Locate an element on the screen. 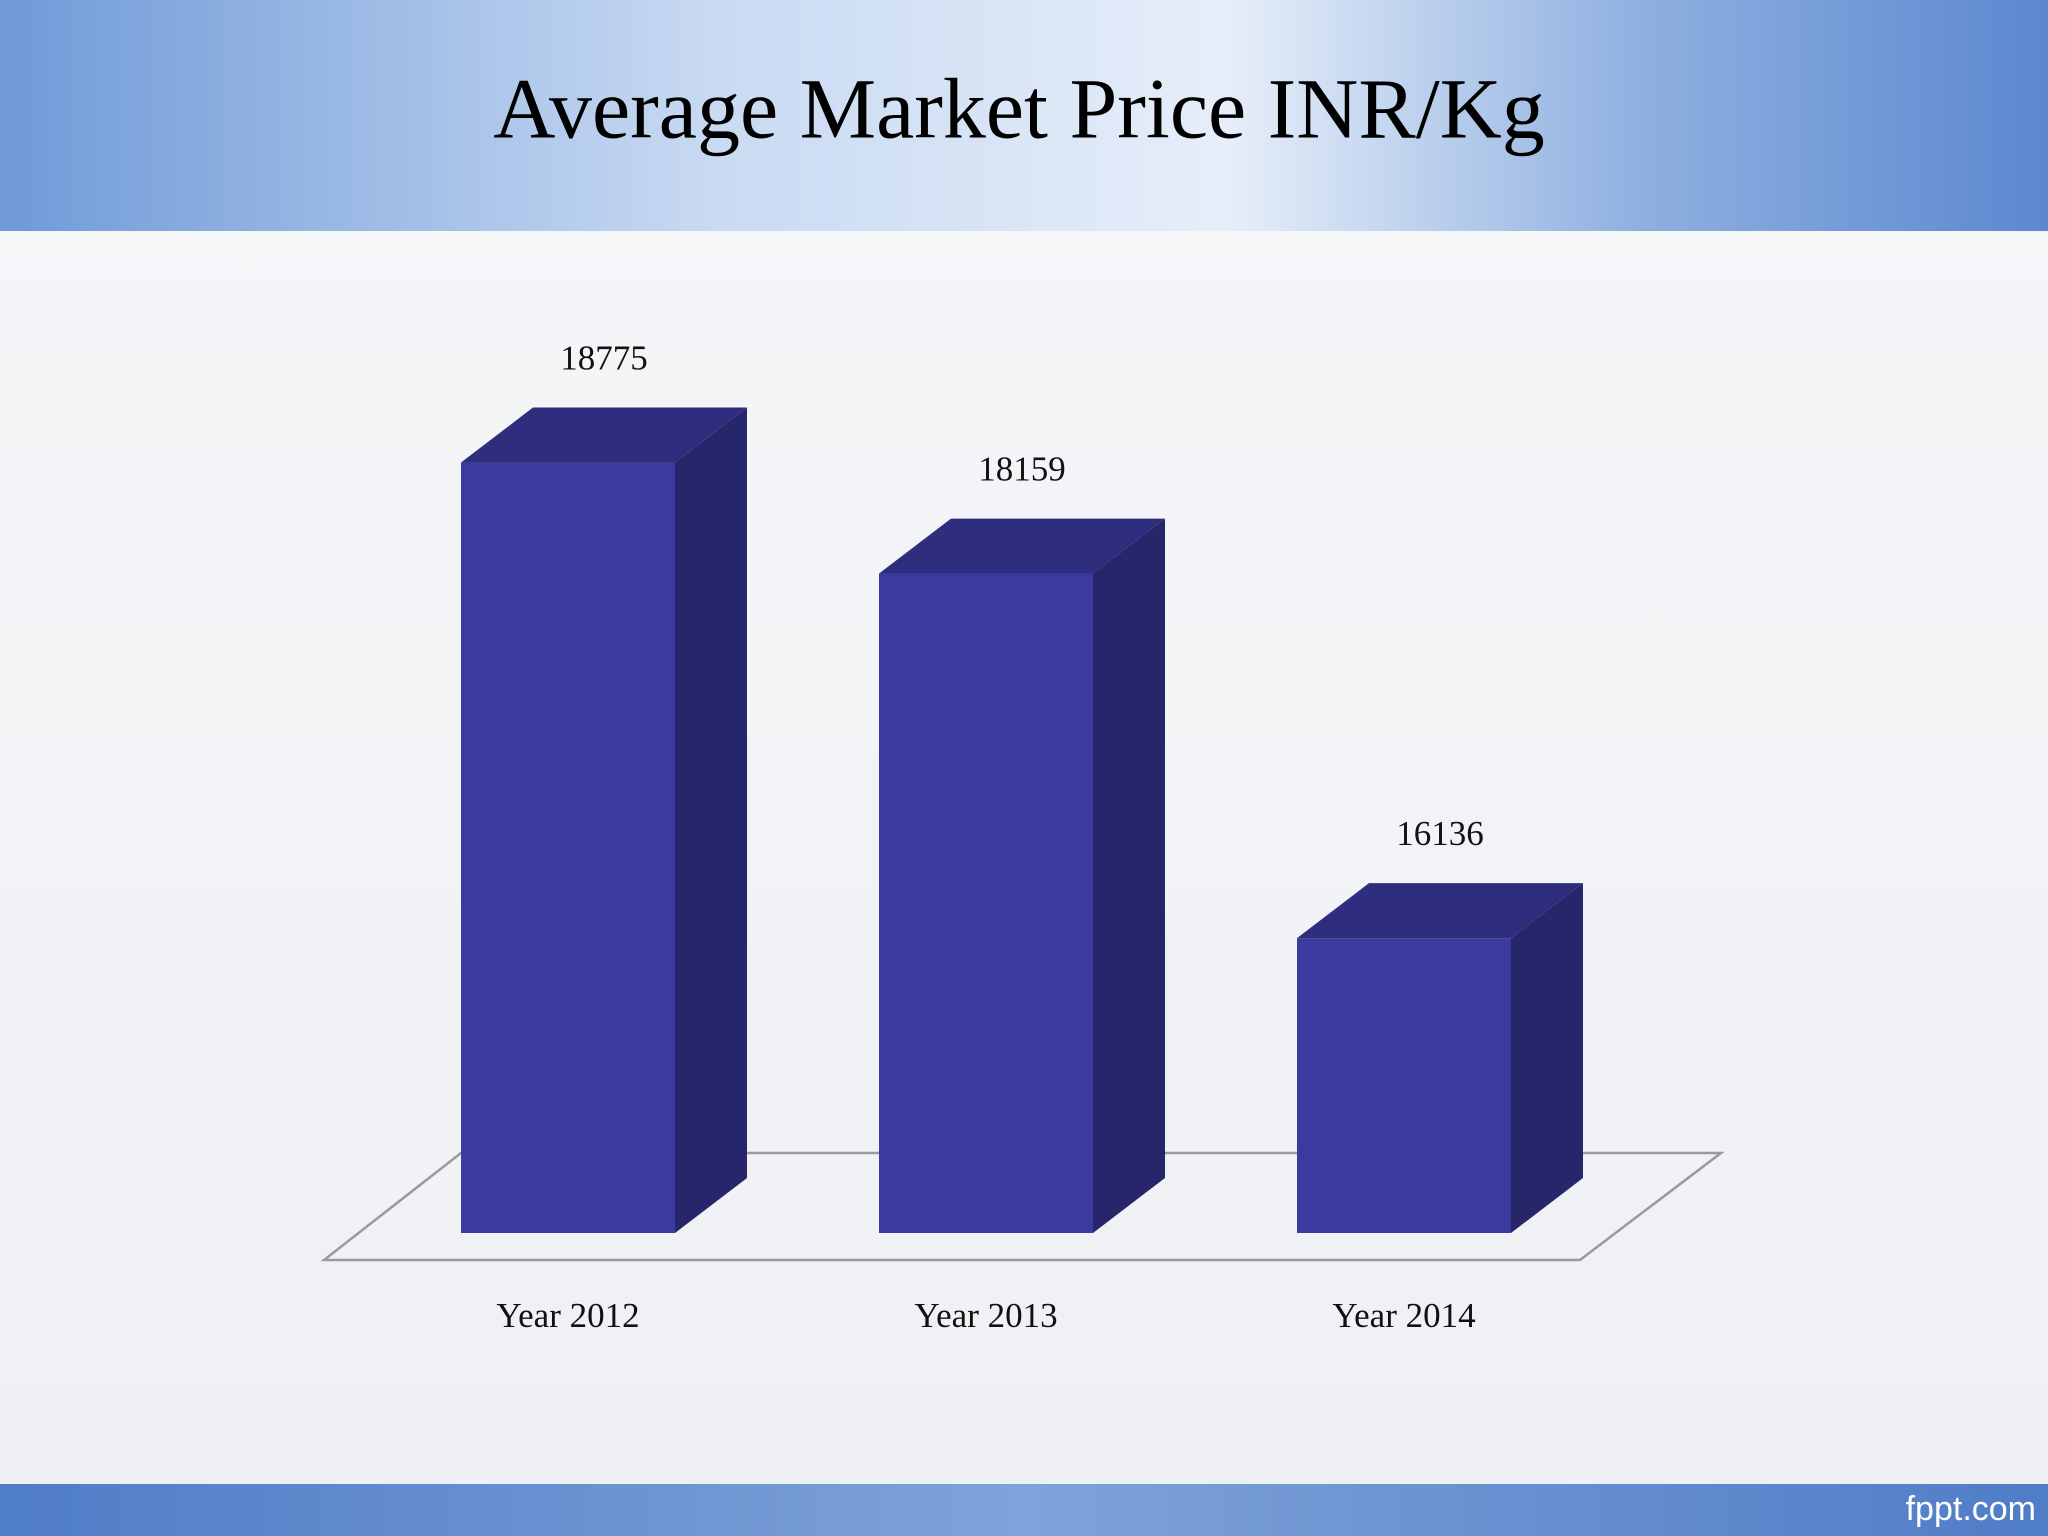 This screenshot has height=1536, width=2048. value-label: 16136 is located at coordinates (1440, 833).